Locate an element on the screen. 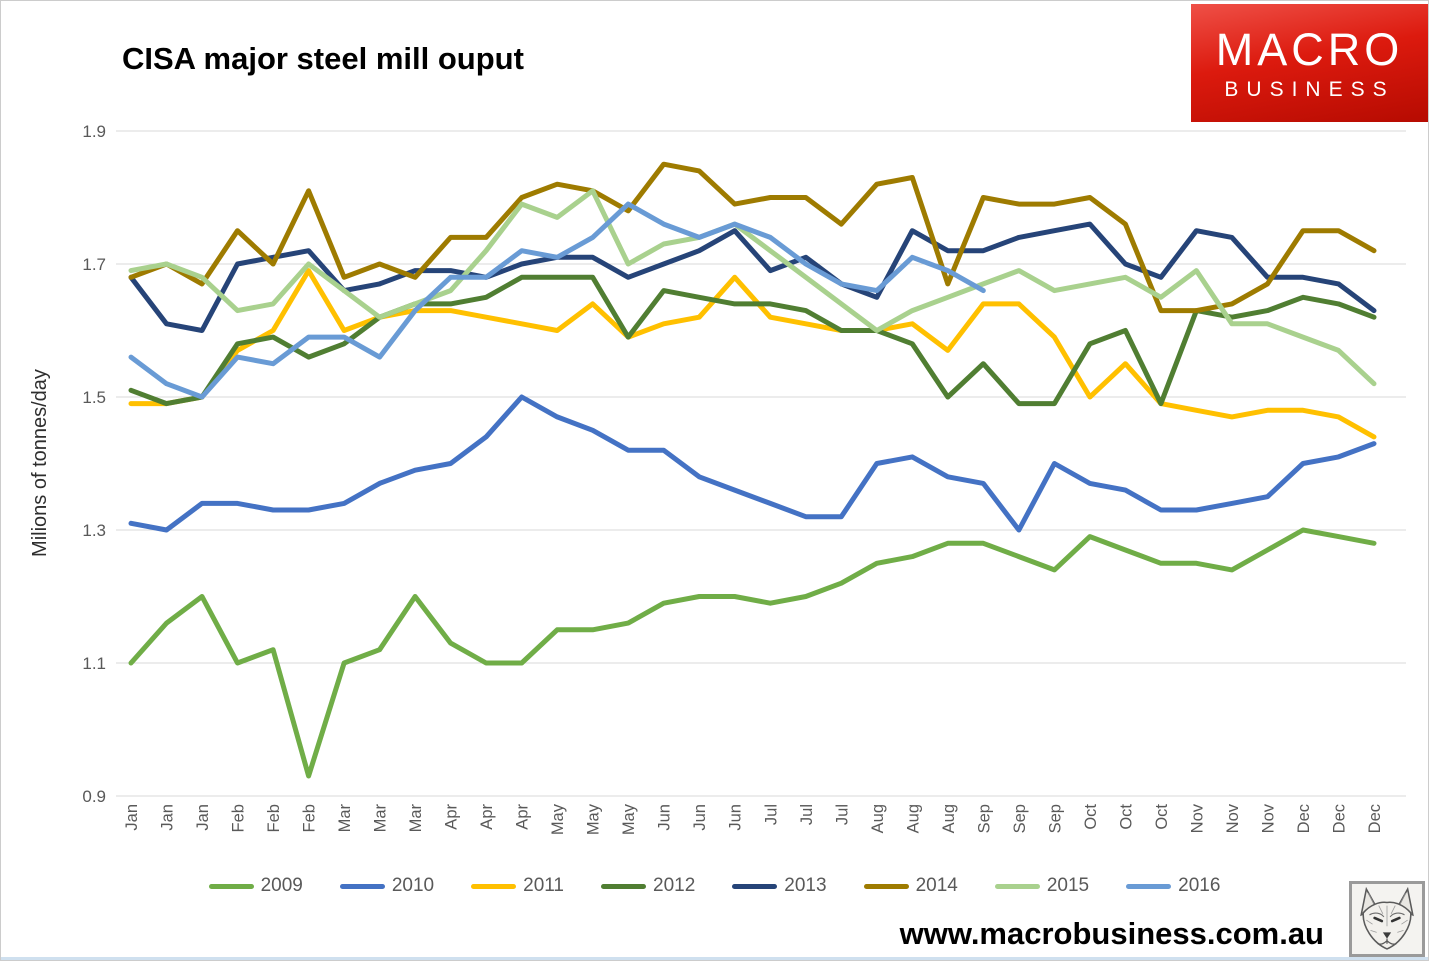  legend-label: 2011 is located at coordinates (543, 885).